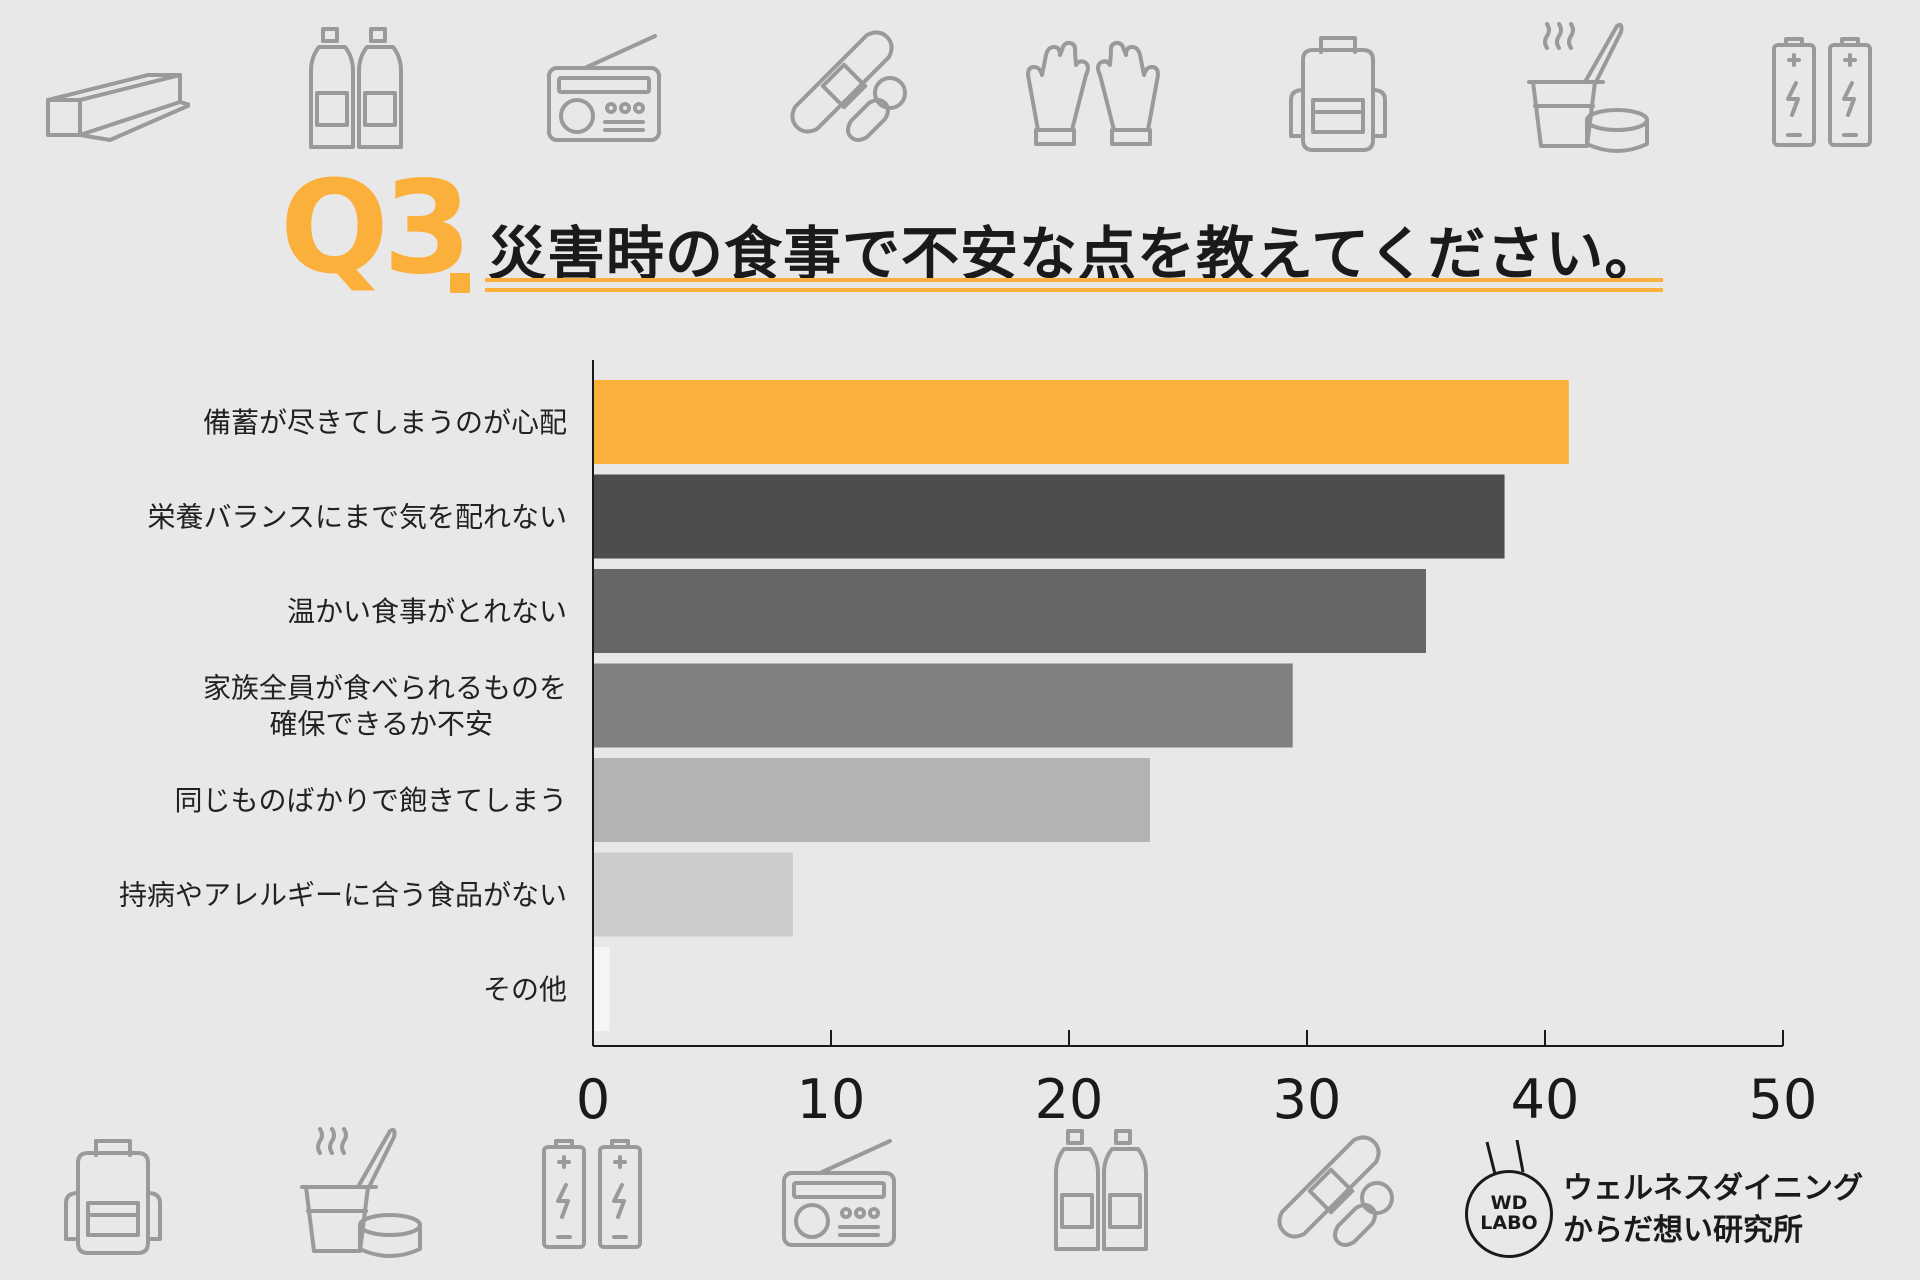  I want to click on brand-logo: WD LABO ウェルネスダイニング からだ想い研究所, so click(1675, 1205).